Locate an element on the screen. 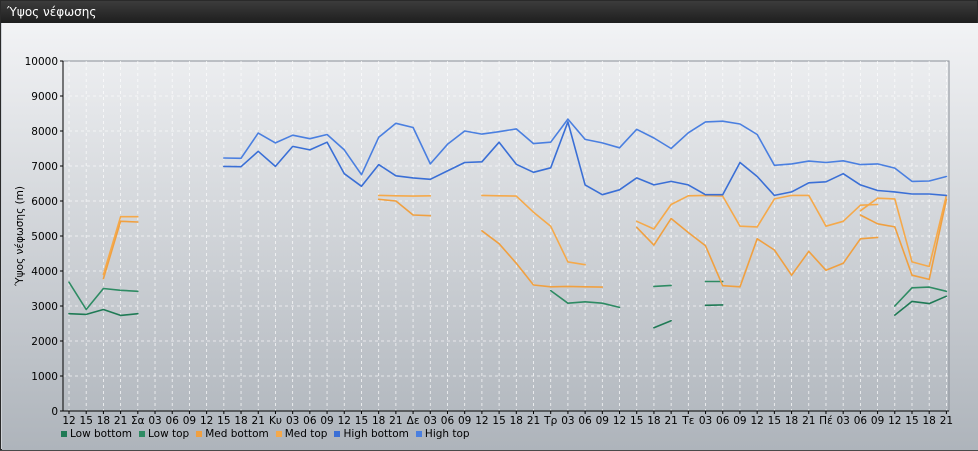 Image resolution: width=978 pixels, height=451 pixels. y-tick-label: 2000 is located at coordinates (44, 342).